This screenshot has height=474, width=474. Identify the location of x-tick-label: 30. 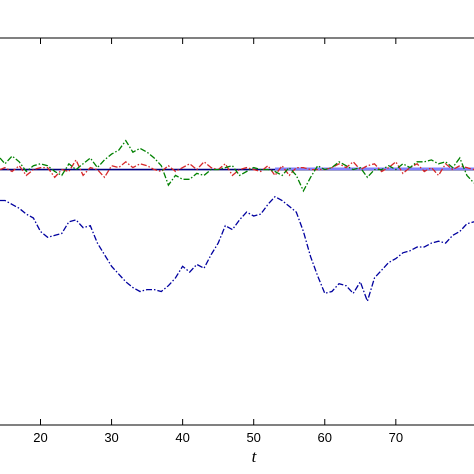
(111, 437).